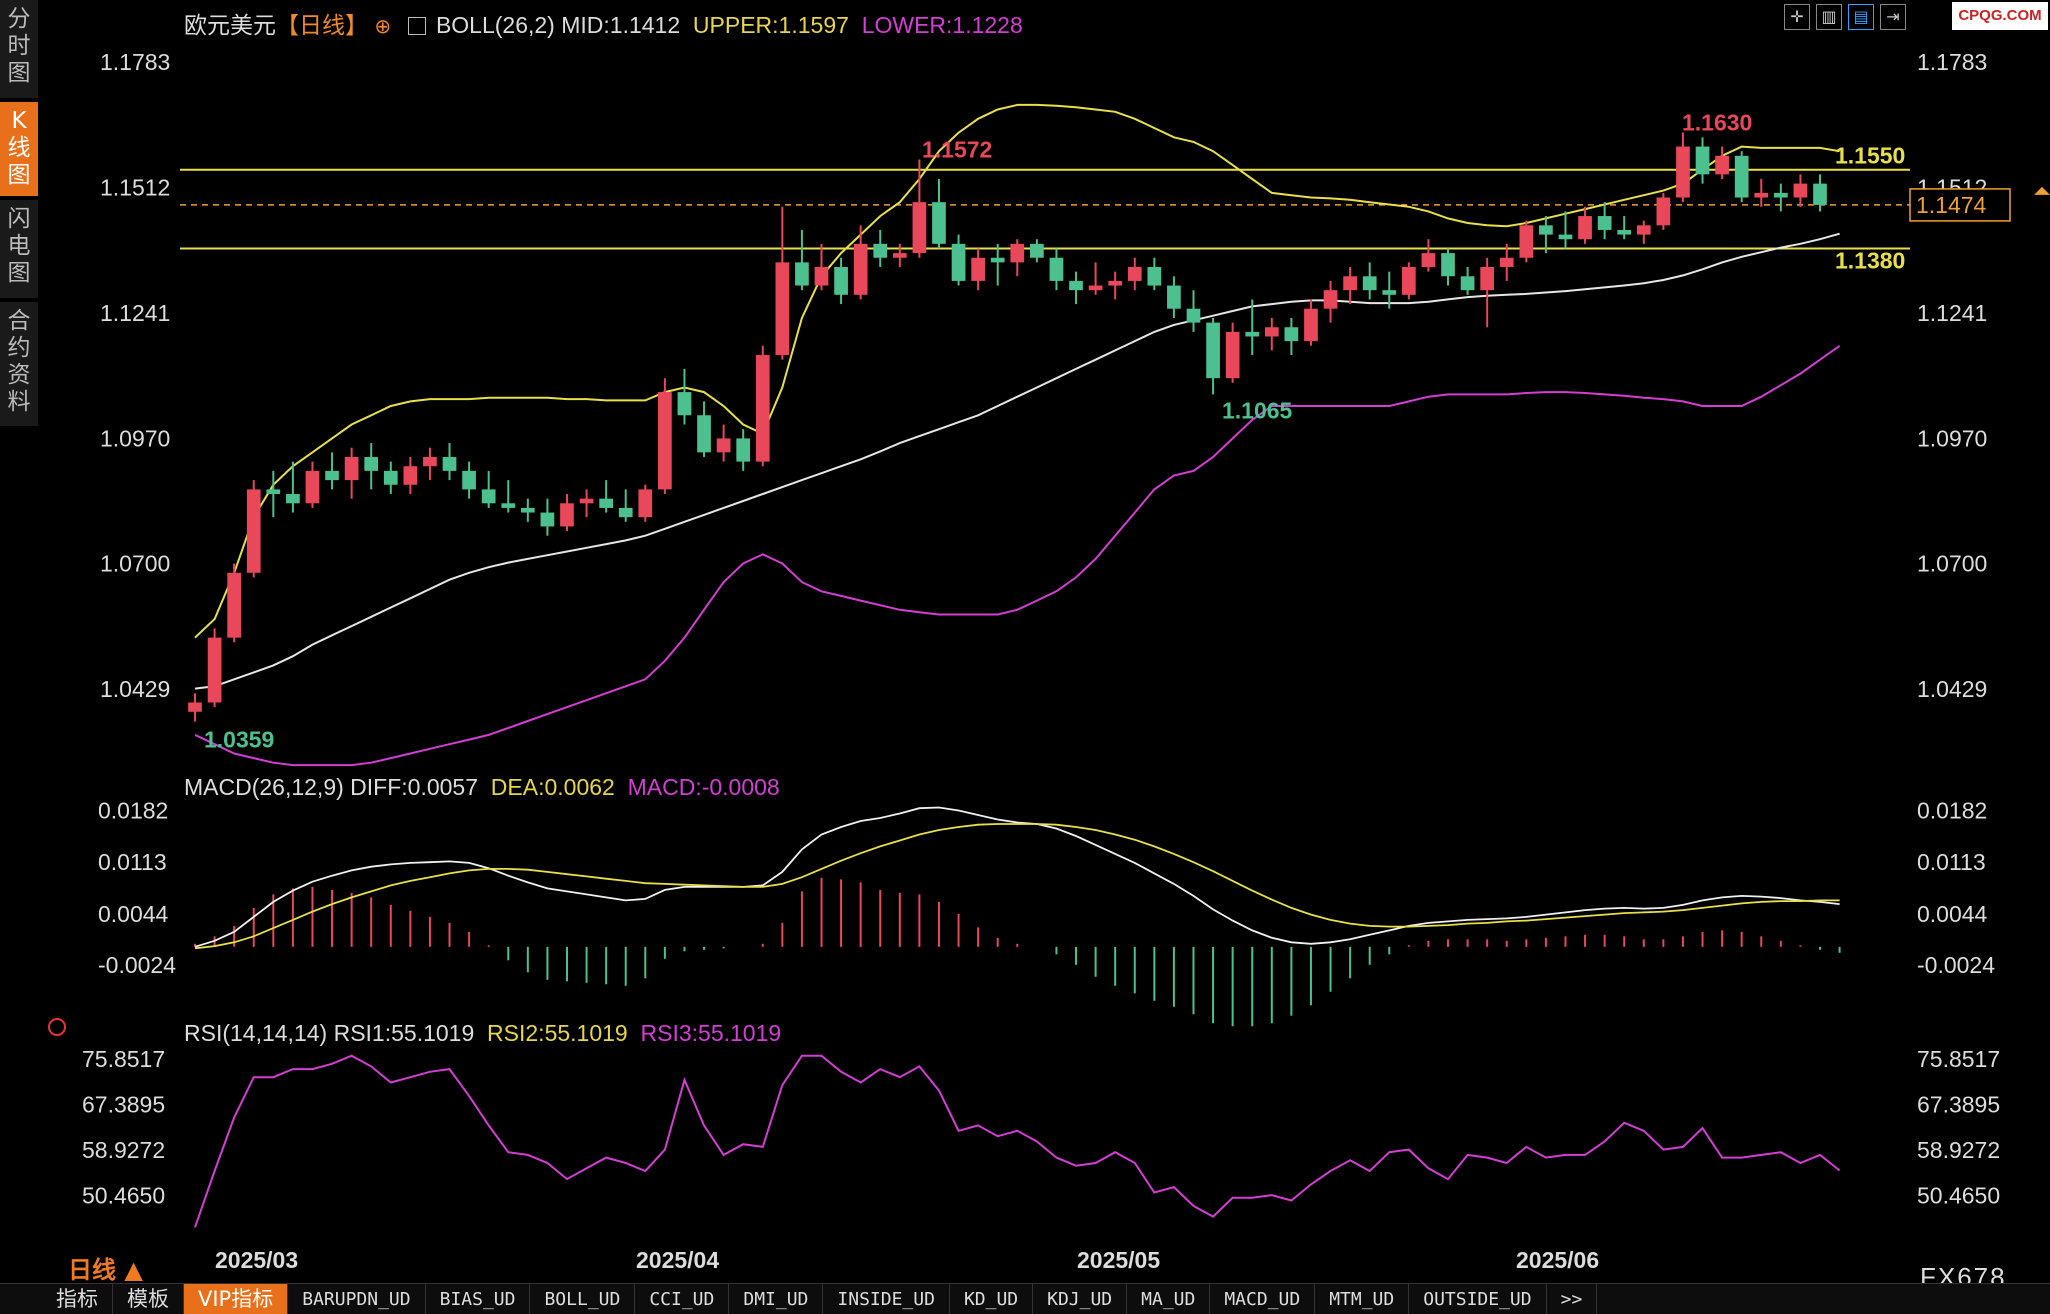 This screenshot has height=1314, width=2050. Describe the element at coordinates (135, 689) in the screenshot. I see `price-tick-left: 1.0429` at that location.